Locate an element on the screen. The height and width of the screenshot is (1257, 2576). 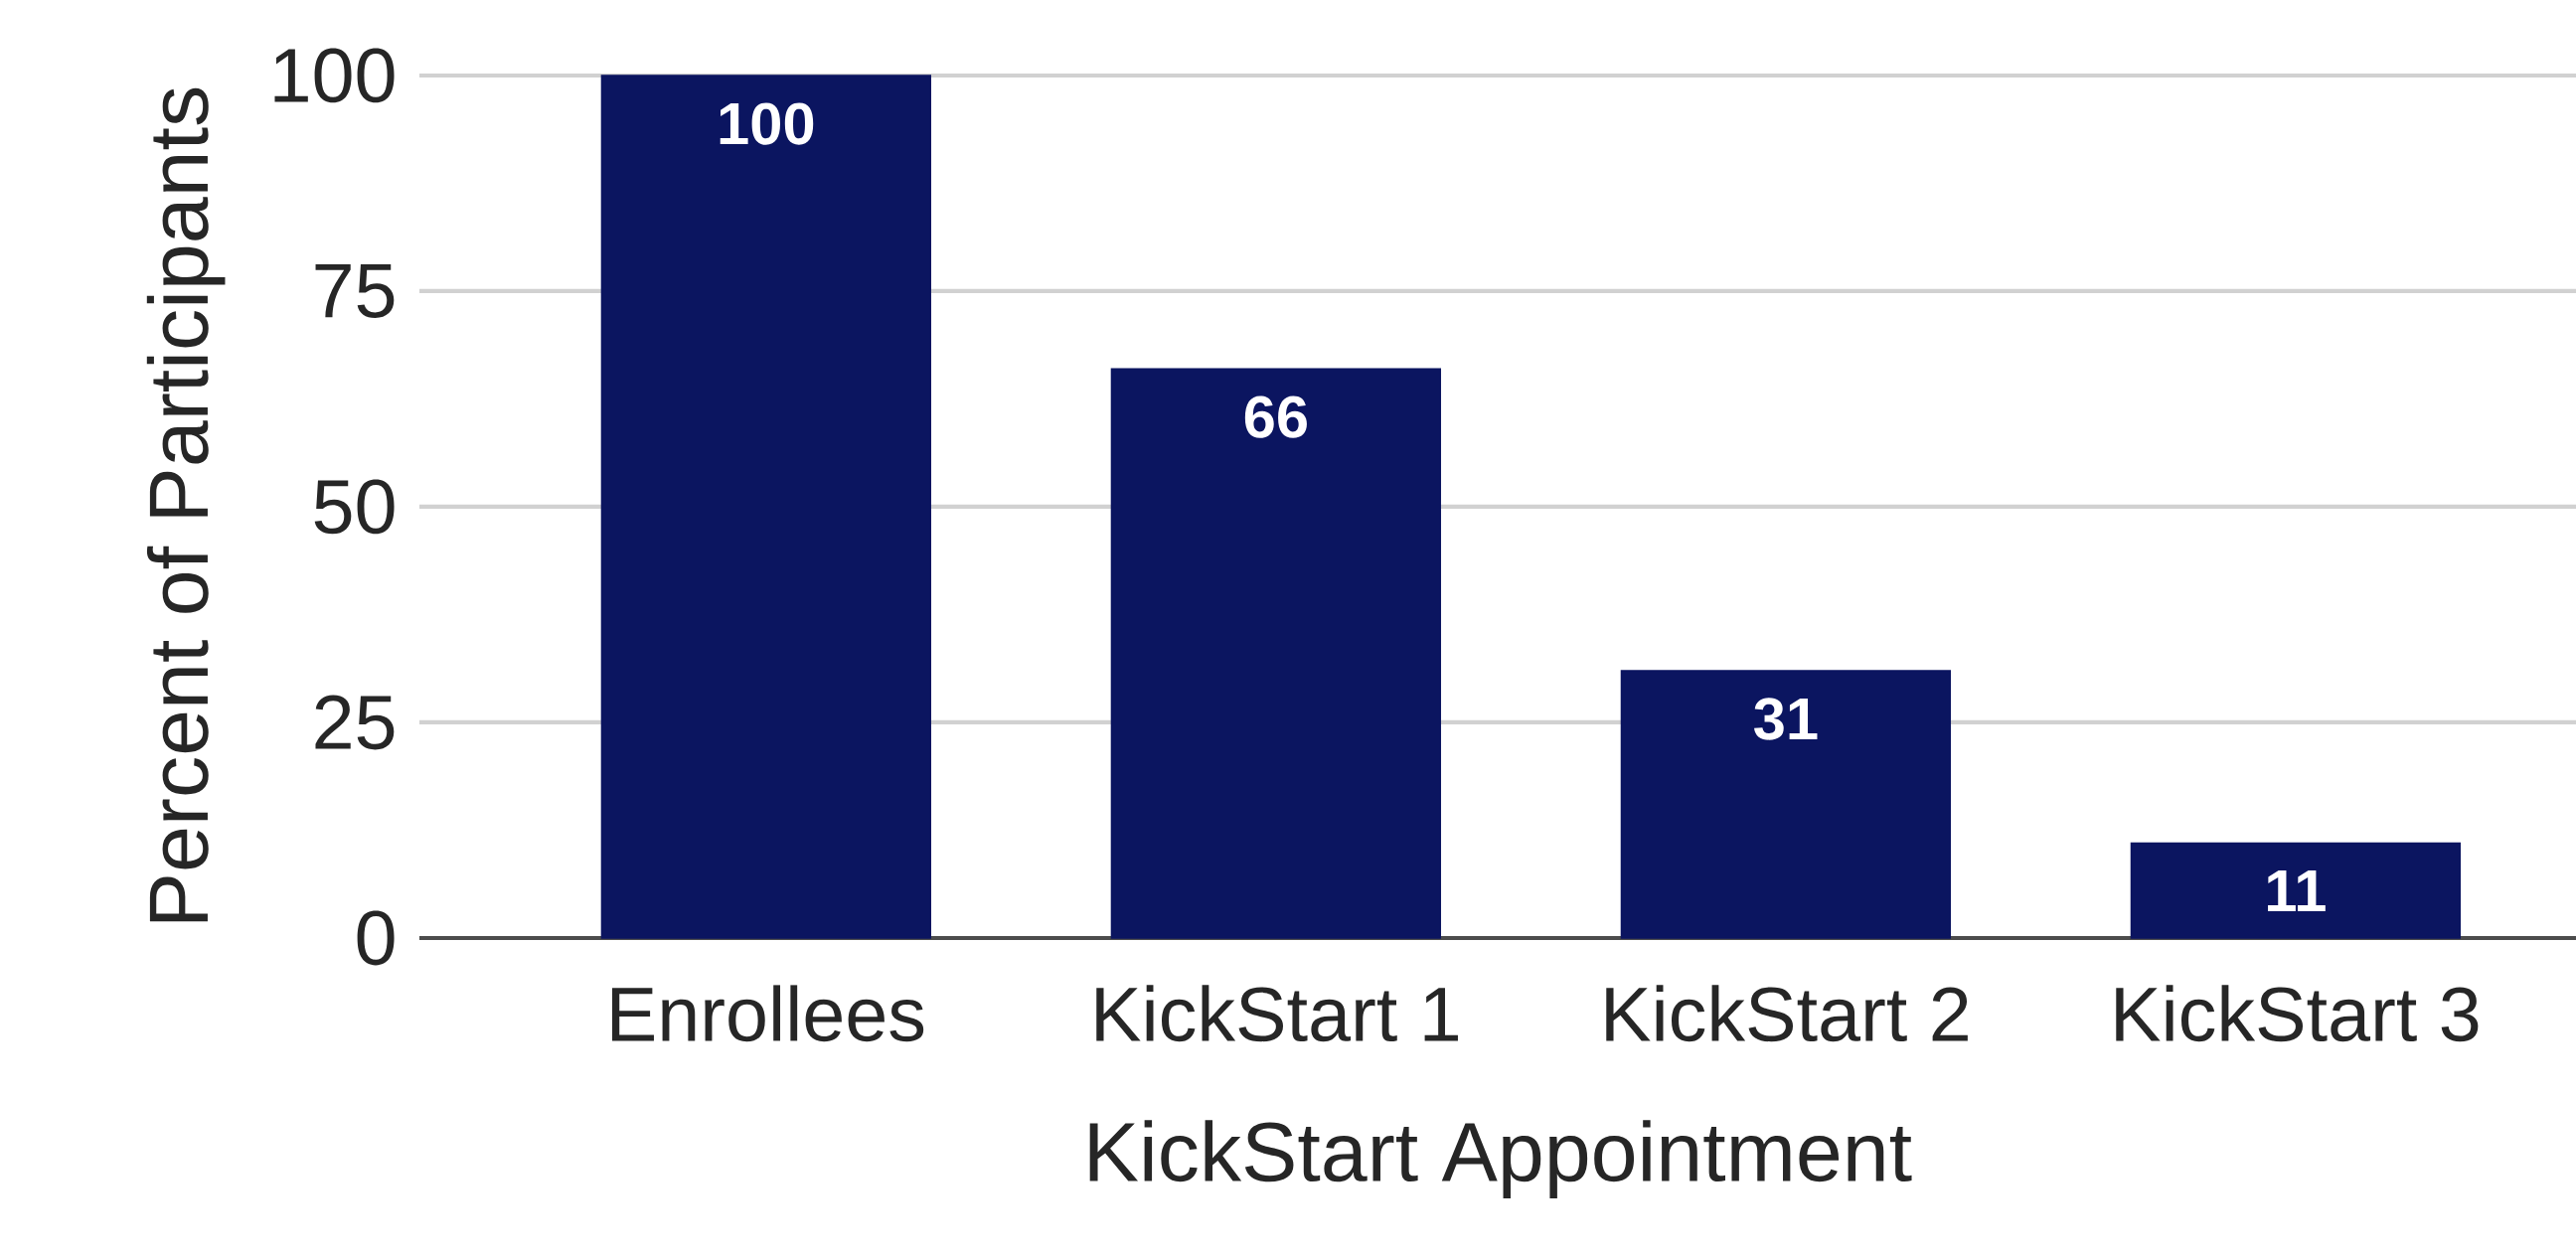
x-tick-label: Enrollees is located at coordinates (768, 1013).